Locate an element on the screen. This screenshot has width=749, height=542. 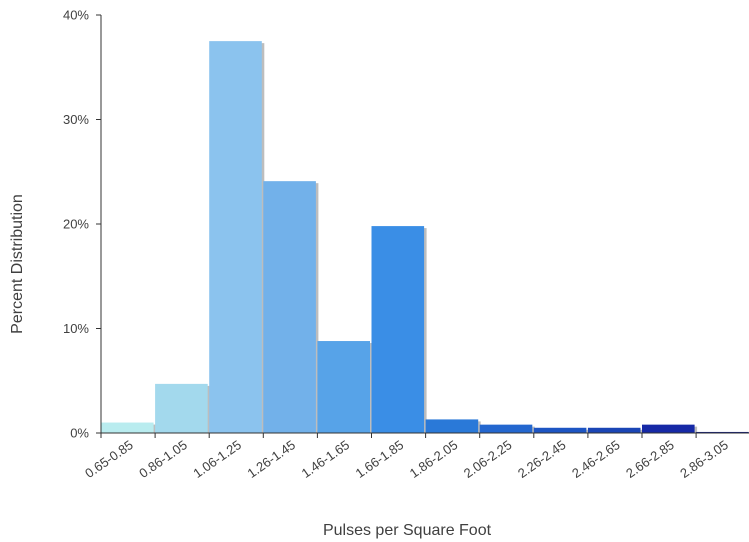
bar-2.86-3.05 is located at coordinates (722, 432).